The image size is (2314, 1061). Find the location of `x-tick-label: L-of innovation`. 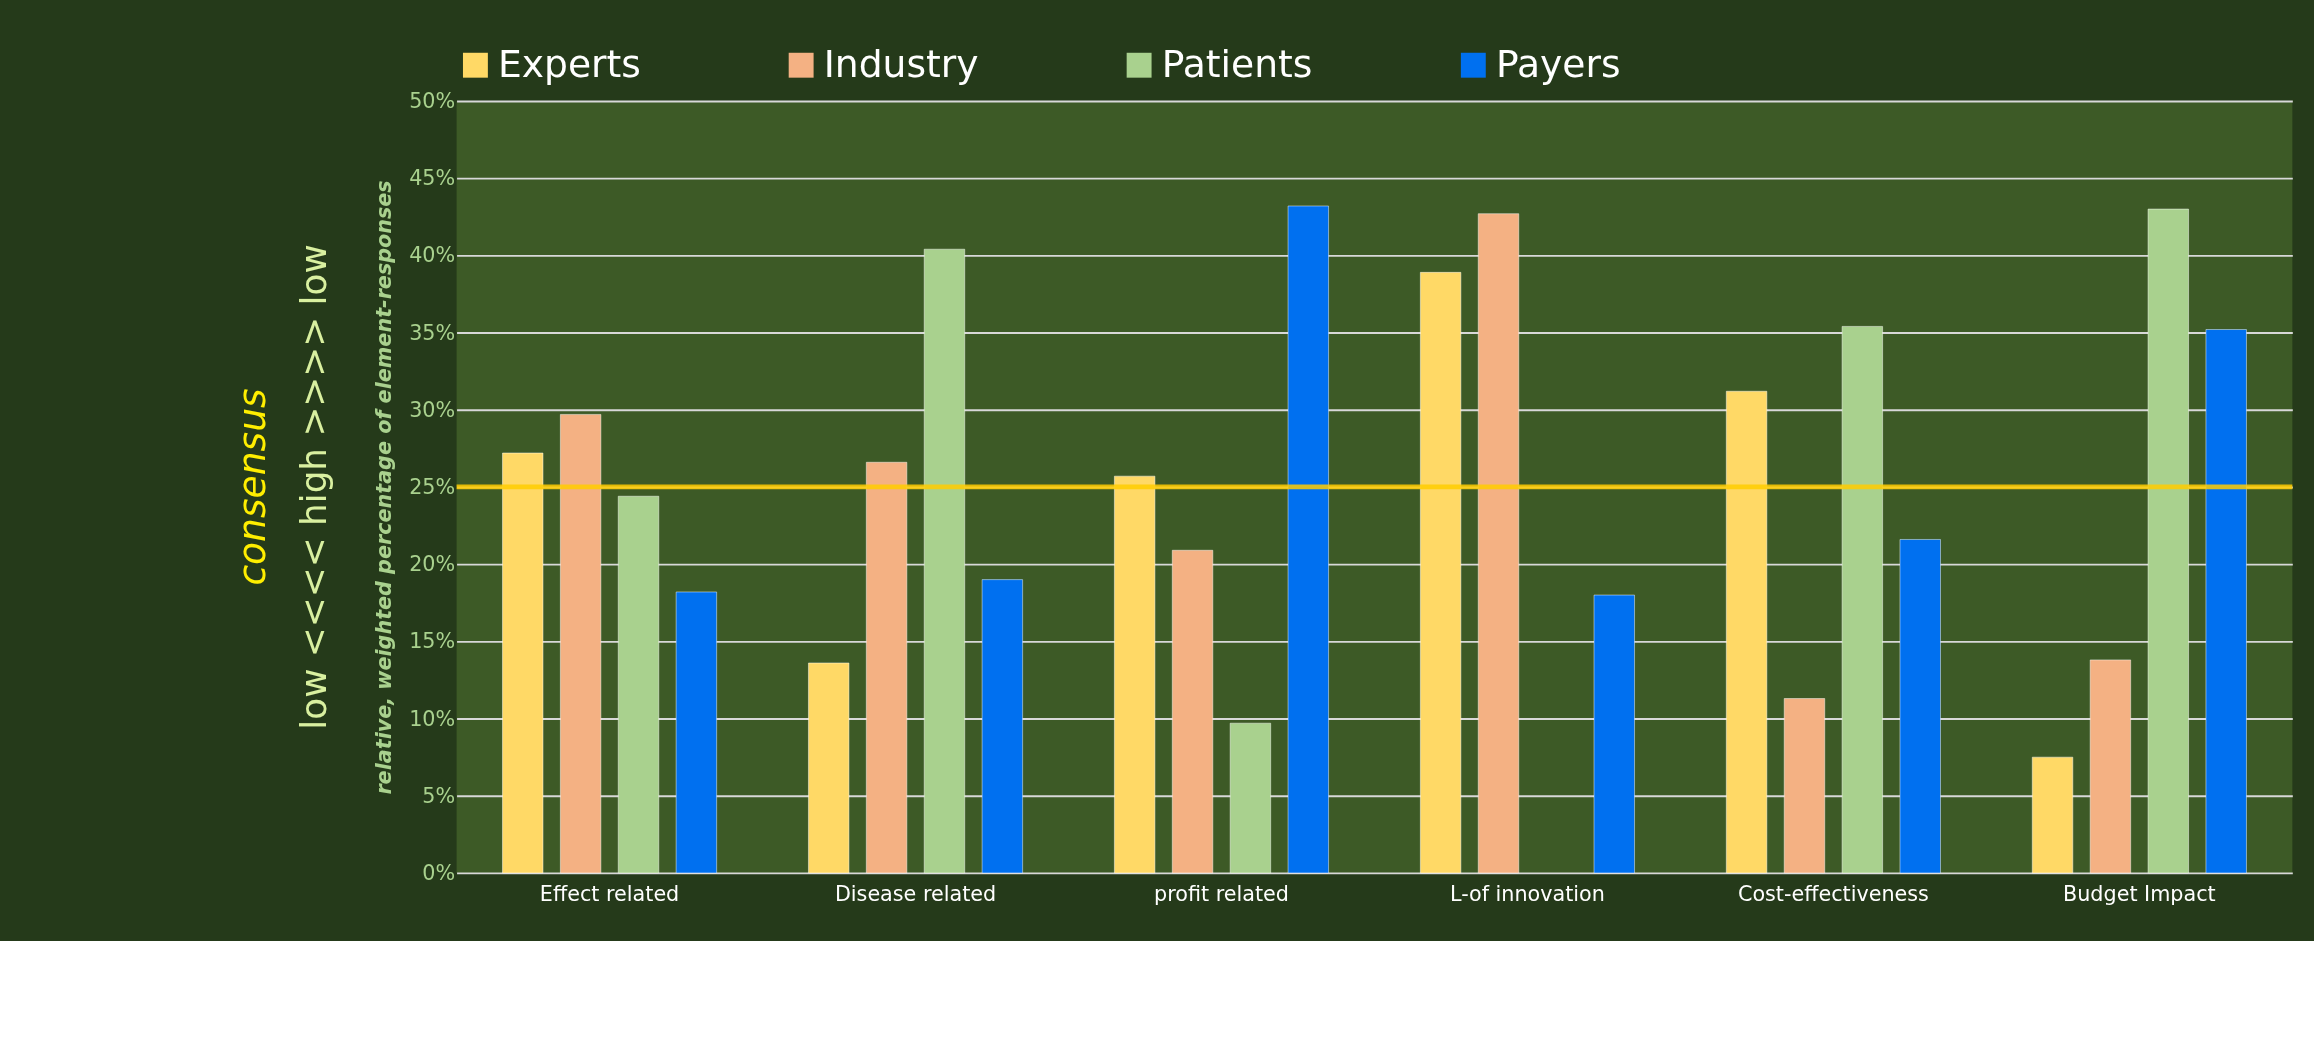

x-tick-label: L-of innovation is located at coordinates (1527, 893).